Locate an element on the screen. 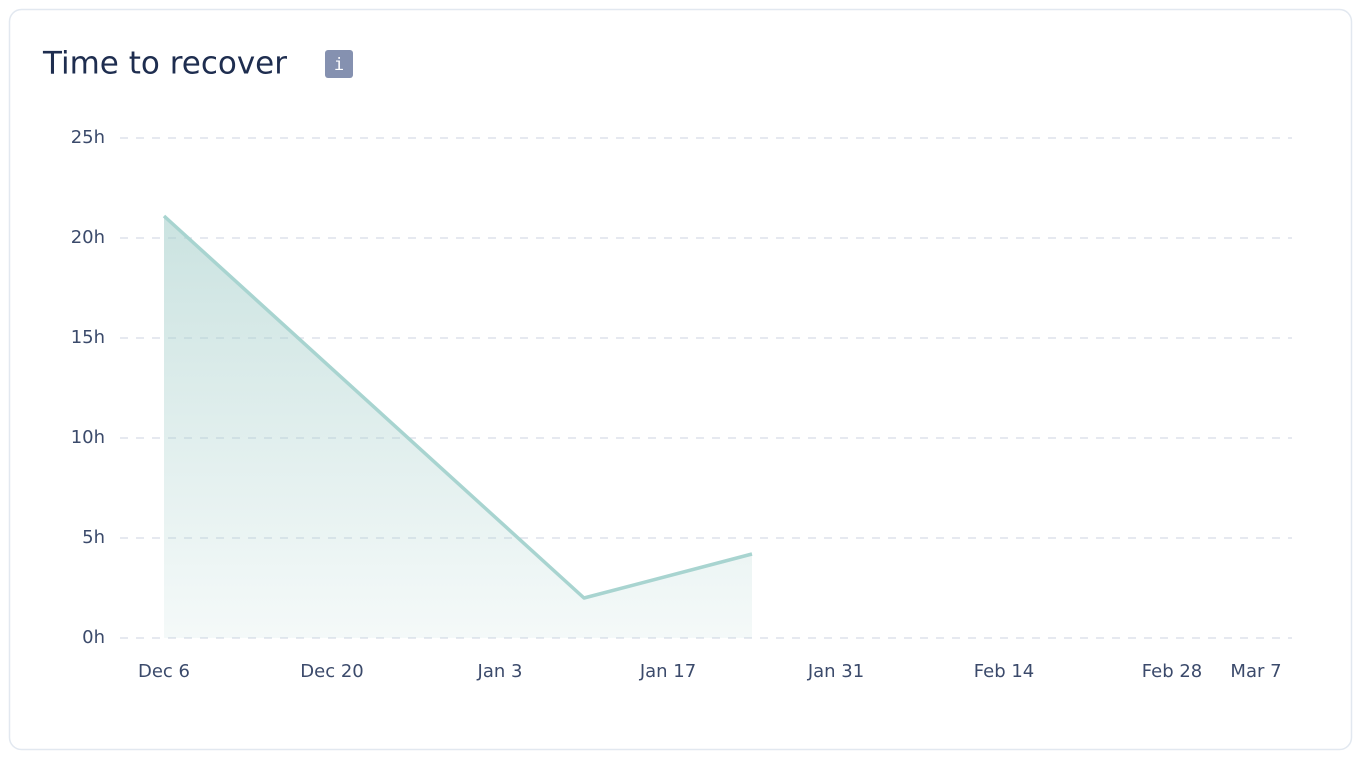 This screenshot has width=1362, height=764. y-tick-label: 5h is located at coordinates (93, 537).